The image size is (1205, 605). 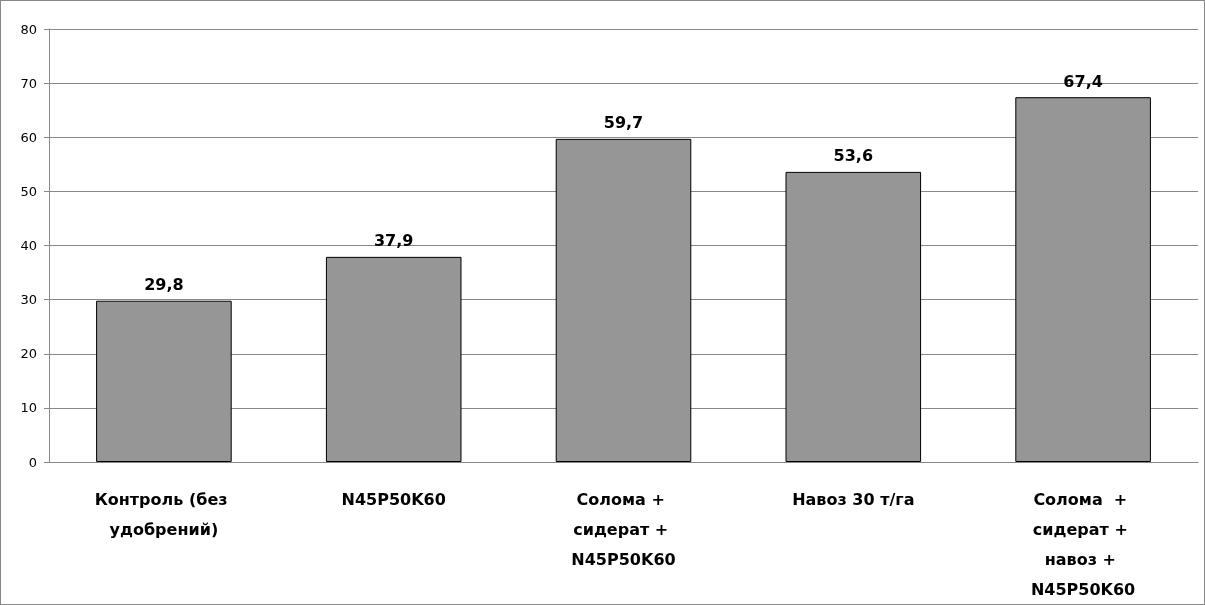 What do you see at coordinates (393, 241) in the screenshot?
I see `data-label: 37,9` at bounding box center [393, 241].